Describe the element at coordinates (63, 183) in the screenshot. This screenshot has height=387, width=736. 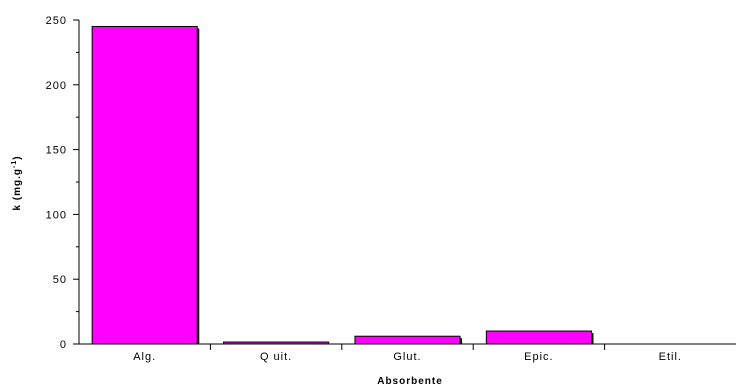
I see `y-axis: 0 50 100 150 200 250` at that location.